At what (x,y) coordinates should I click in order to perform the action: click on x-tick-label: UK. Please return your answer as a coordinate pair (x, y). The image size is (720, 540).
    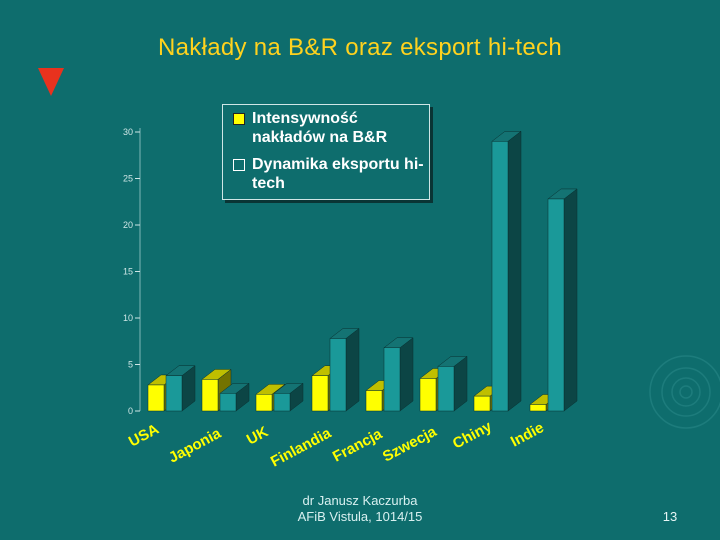
    Looking at the image, I should click on (257, 435).